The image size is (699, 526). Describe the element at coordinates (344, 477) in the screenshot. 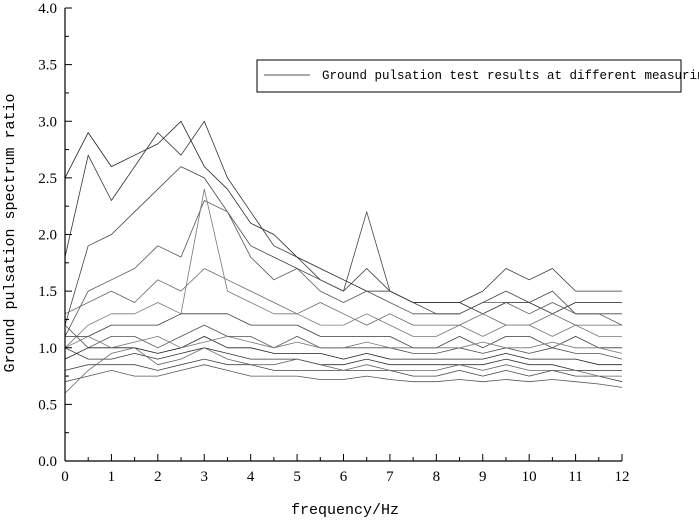

I see `x-tick-label: 6` at that location.